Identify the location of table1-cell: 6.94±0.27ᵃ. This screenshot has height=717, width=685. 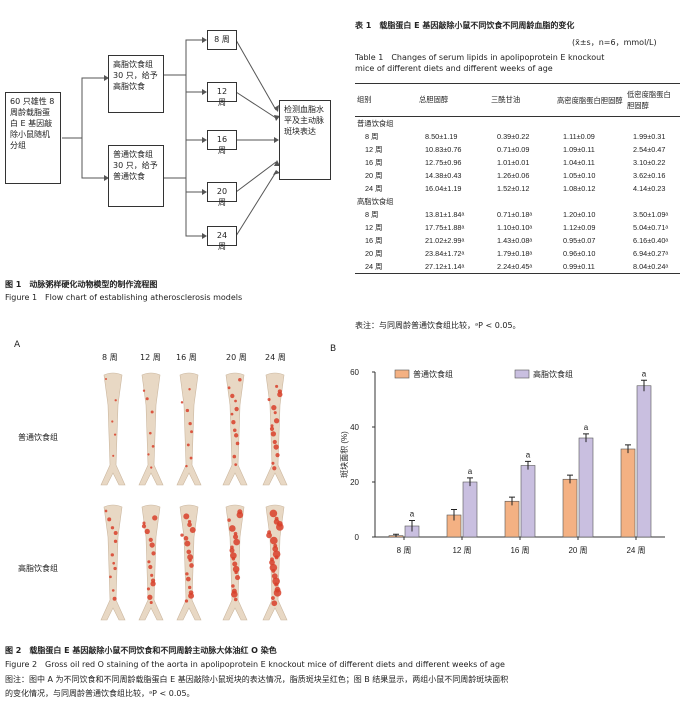
(651, 253).